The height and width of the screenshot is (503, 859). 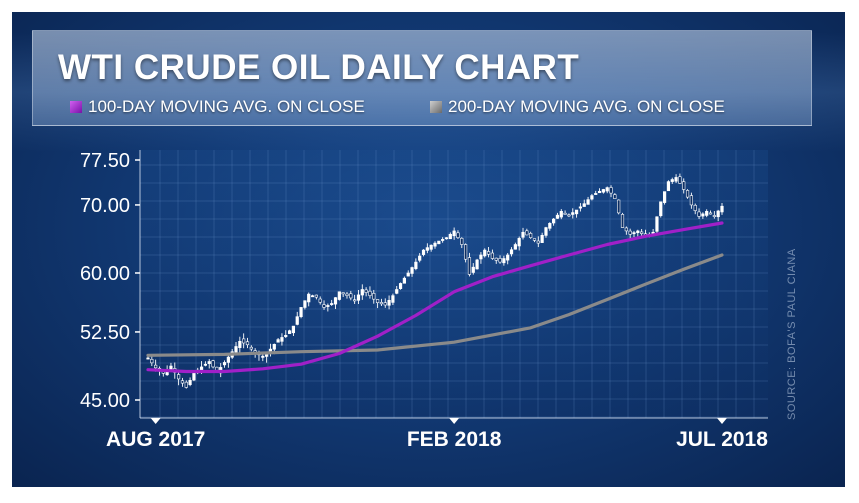 What do you see at coordinates (319, 67) in the screenshot?
I see `chart-title: WTI CRUDE OIL DAILY CHART` at bounding box center [319, 67].